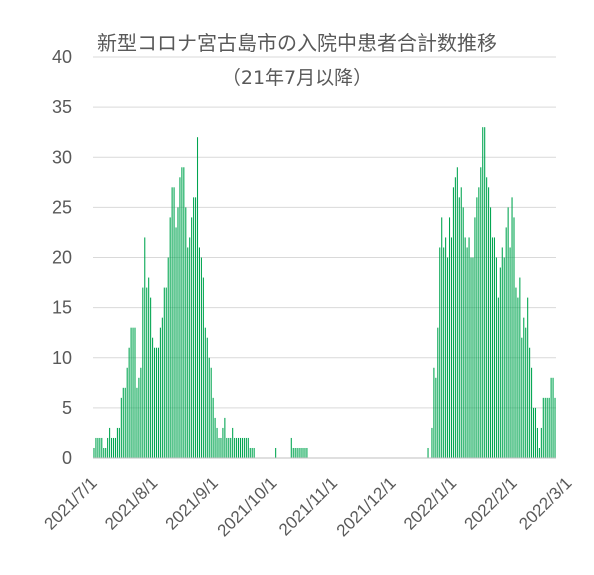 This screenshot has height=575, width=594. Describe the element at coordinates (297, 43) in the screenshot. I see `chart-title: 新型コロナ宮古島市の入院中患者合計数推移` at that location.